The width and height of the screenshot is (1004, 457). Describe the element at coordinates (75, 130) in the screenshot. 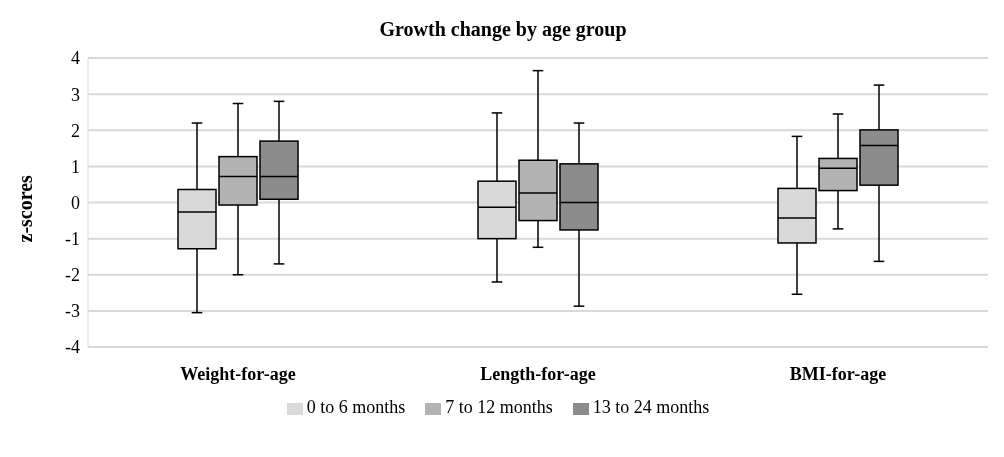

I see `y-tick-label: 2` at that location.